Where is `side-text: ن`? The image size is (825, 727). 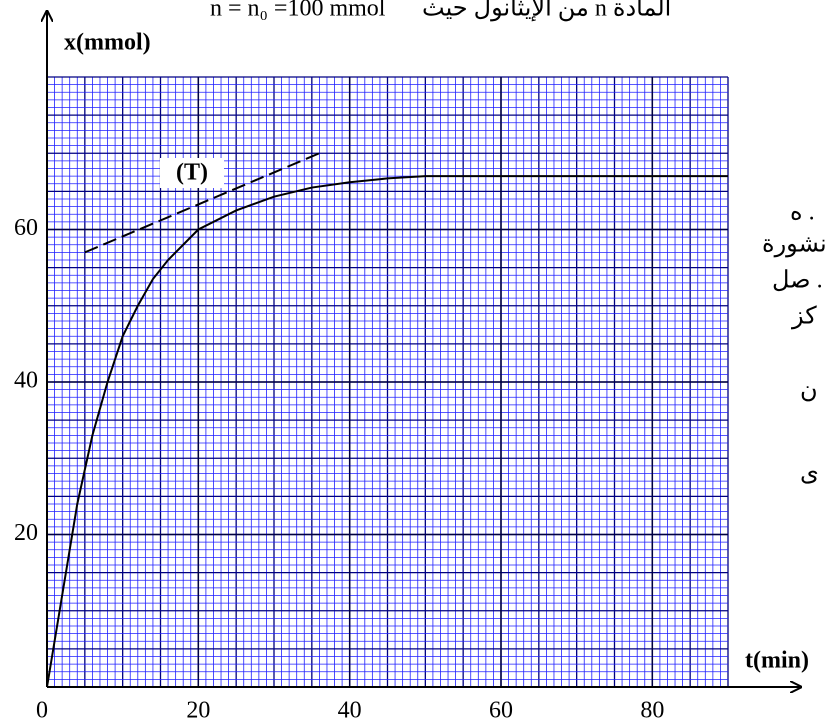
side-text: ن is located at coordinates (809, 391).